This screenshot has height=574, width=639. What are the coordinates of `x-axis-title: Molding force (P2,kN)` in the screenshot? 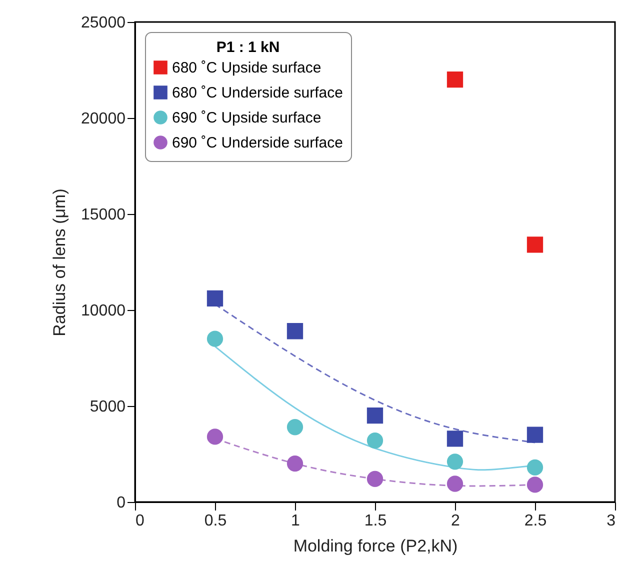 It's located at (375, 546).